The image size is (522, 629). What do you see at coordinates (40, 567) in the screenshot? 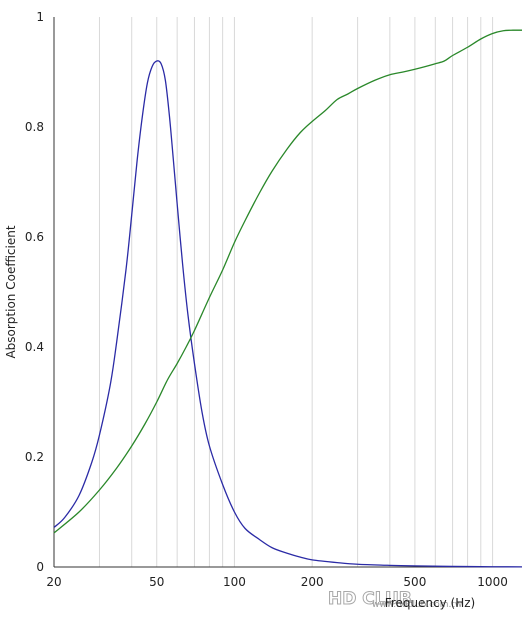
I see `y-tick-label: 0` at bounding box center [40, 567].